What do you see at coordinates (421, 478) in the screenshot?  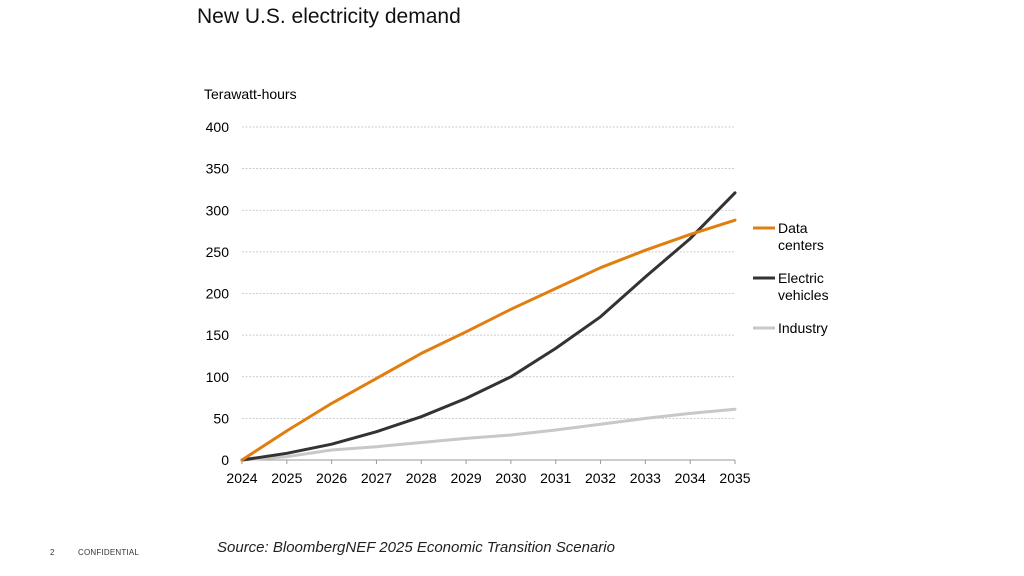 I see `x-tick-label: 2028` at bounding box center [421, 478].